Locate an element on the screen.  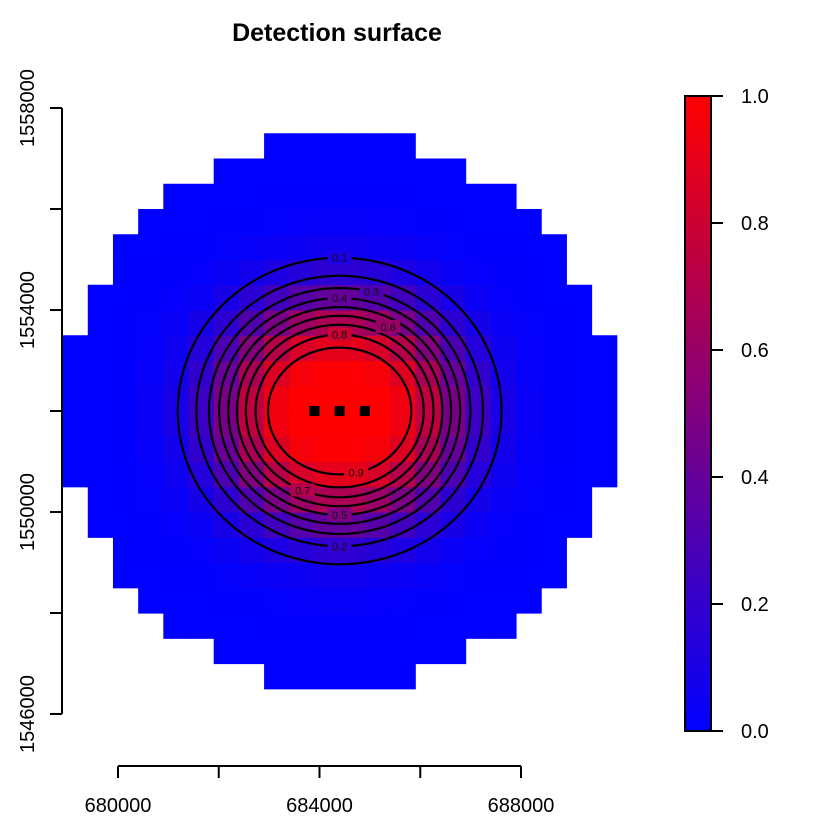
contour-label: 0.9 is located at coordinates (355, 474).